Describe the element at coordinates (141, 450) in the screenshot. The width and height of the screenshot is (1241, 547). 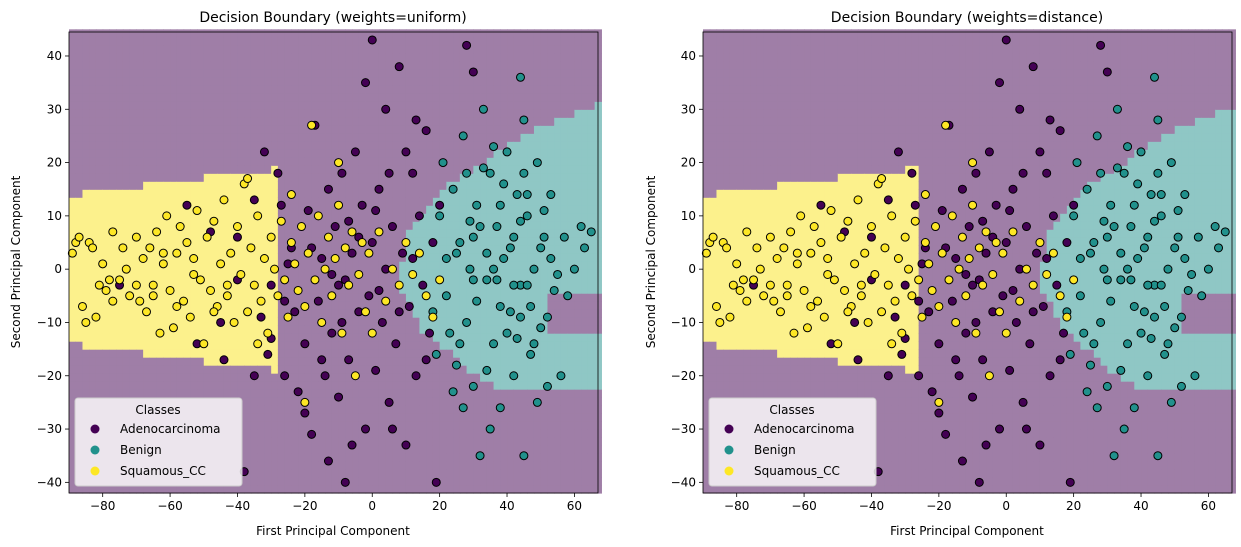
I see `legend-entry: Benign` at that location.